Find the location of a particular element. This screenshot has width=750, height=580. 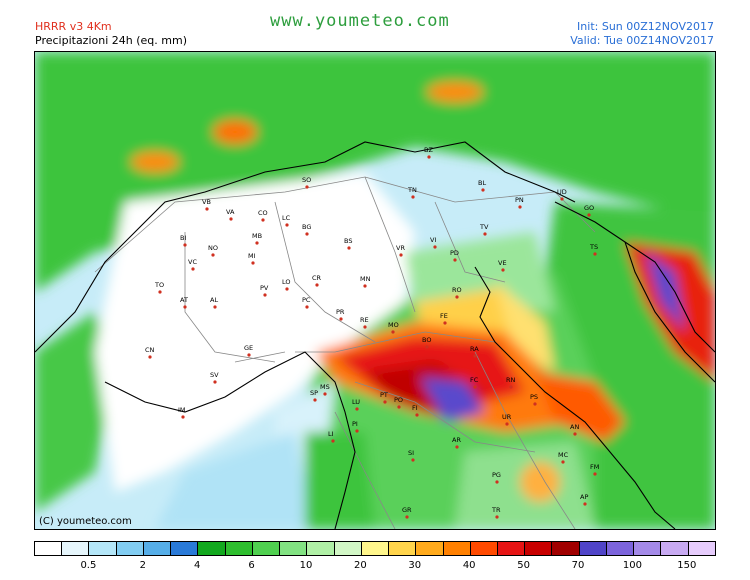

city-dot-fi is located at coordinates (417, 415).